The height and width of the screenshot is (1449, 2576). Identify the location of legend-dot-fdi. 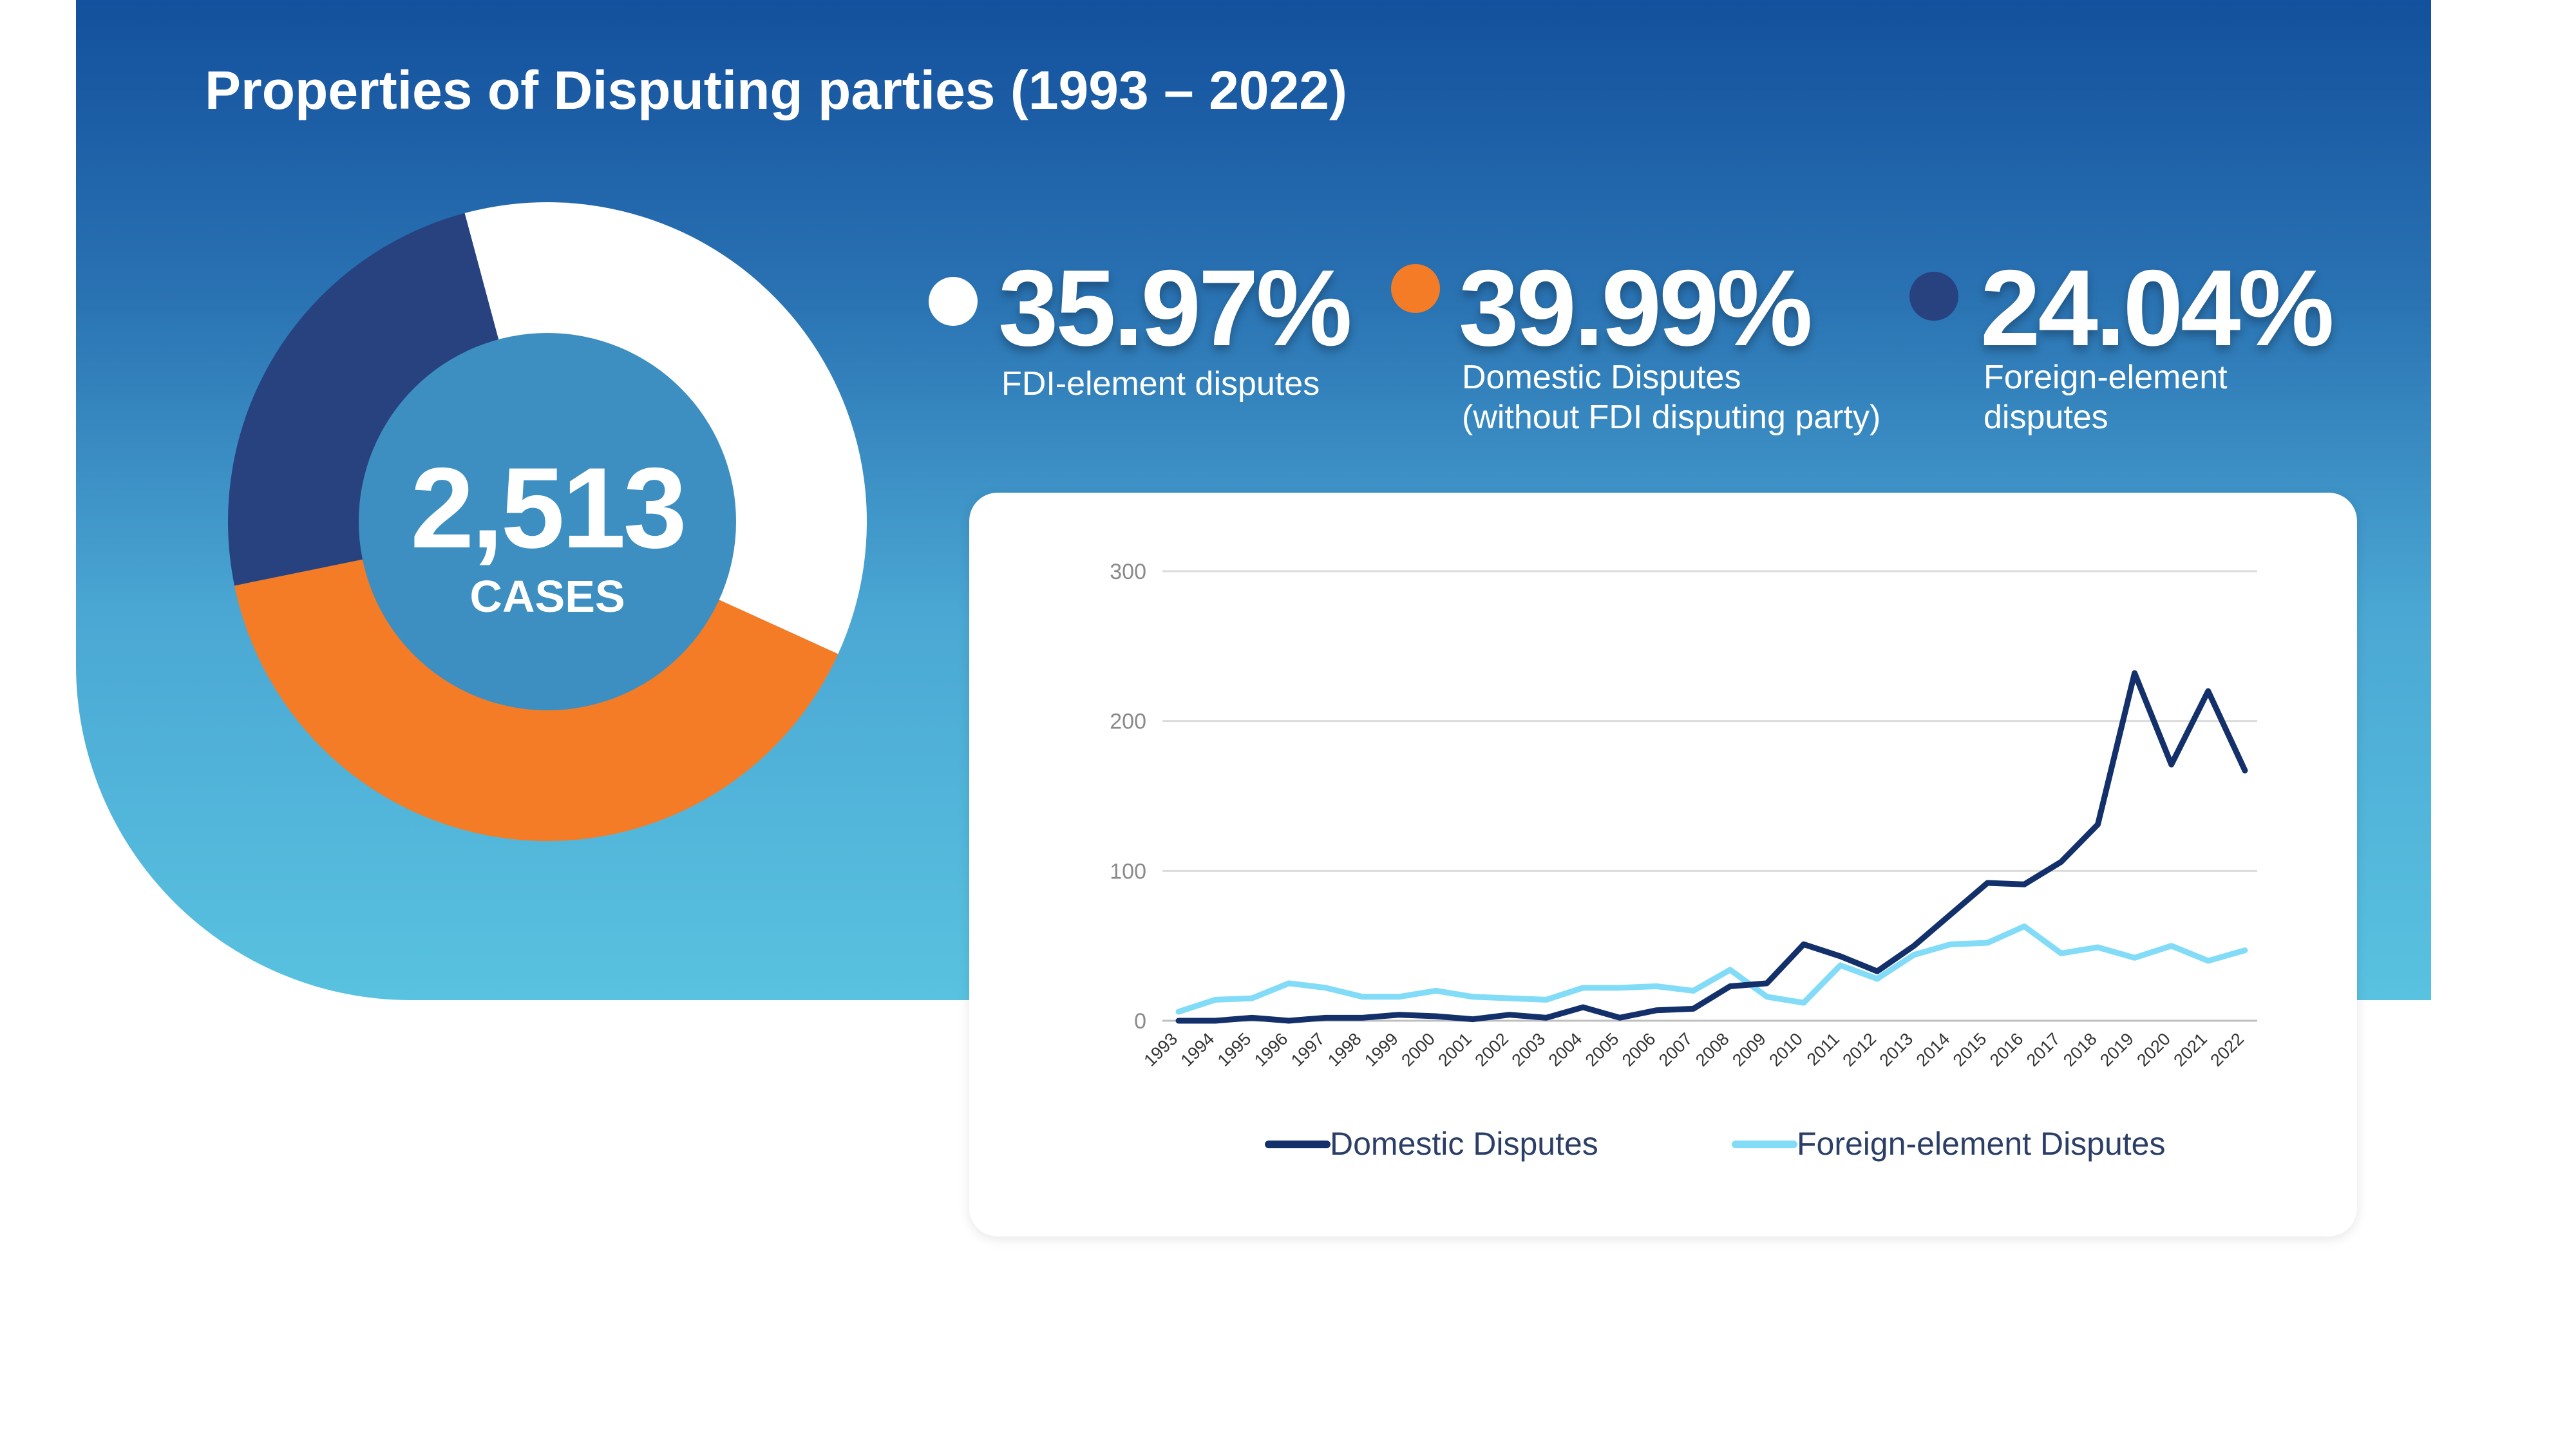
(953, 301).